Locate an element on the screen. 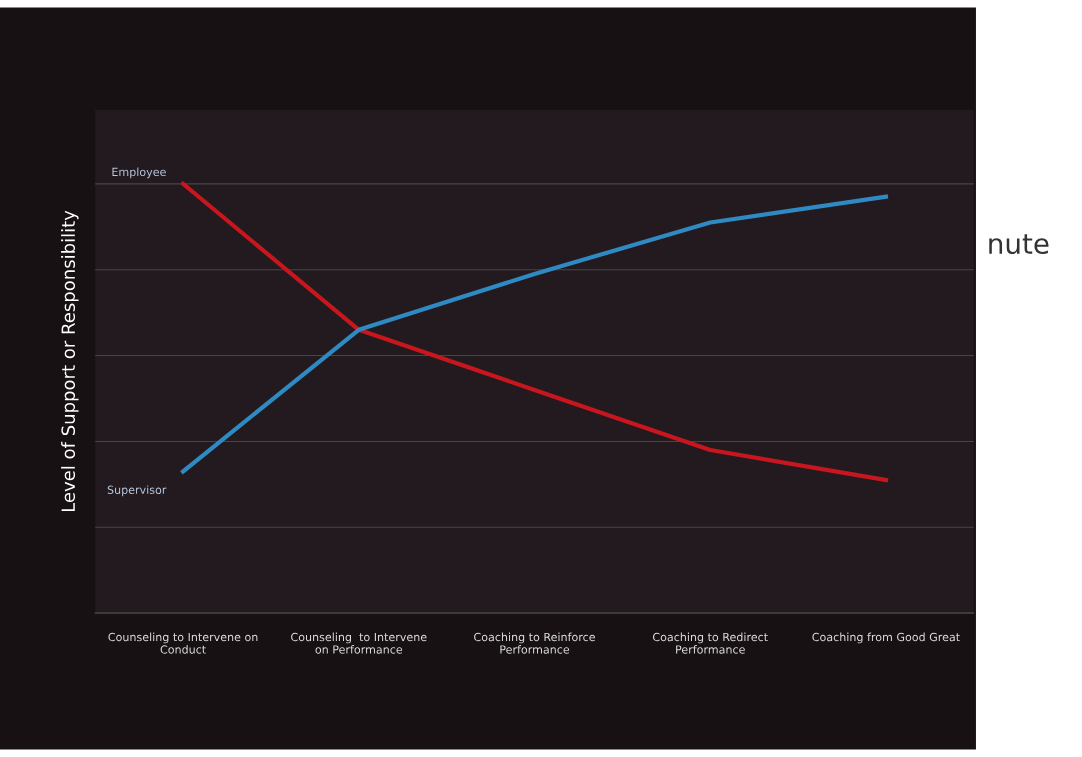 This screenshot has width=1082, height=757. annotation: Supervisor is located at coordinates (137, 491).